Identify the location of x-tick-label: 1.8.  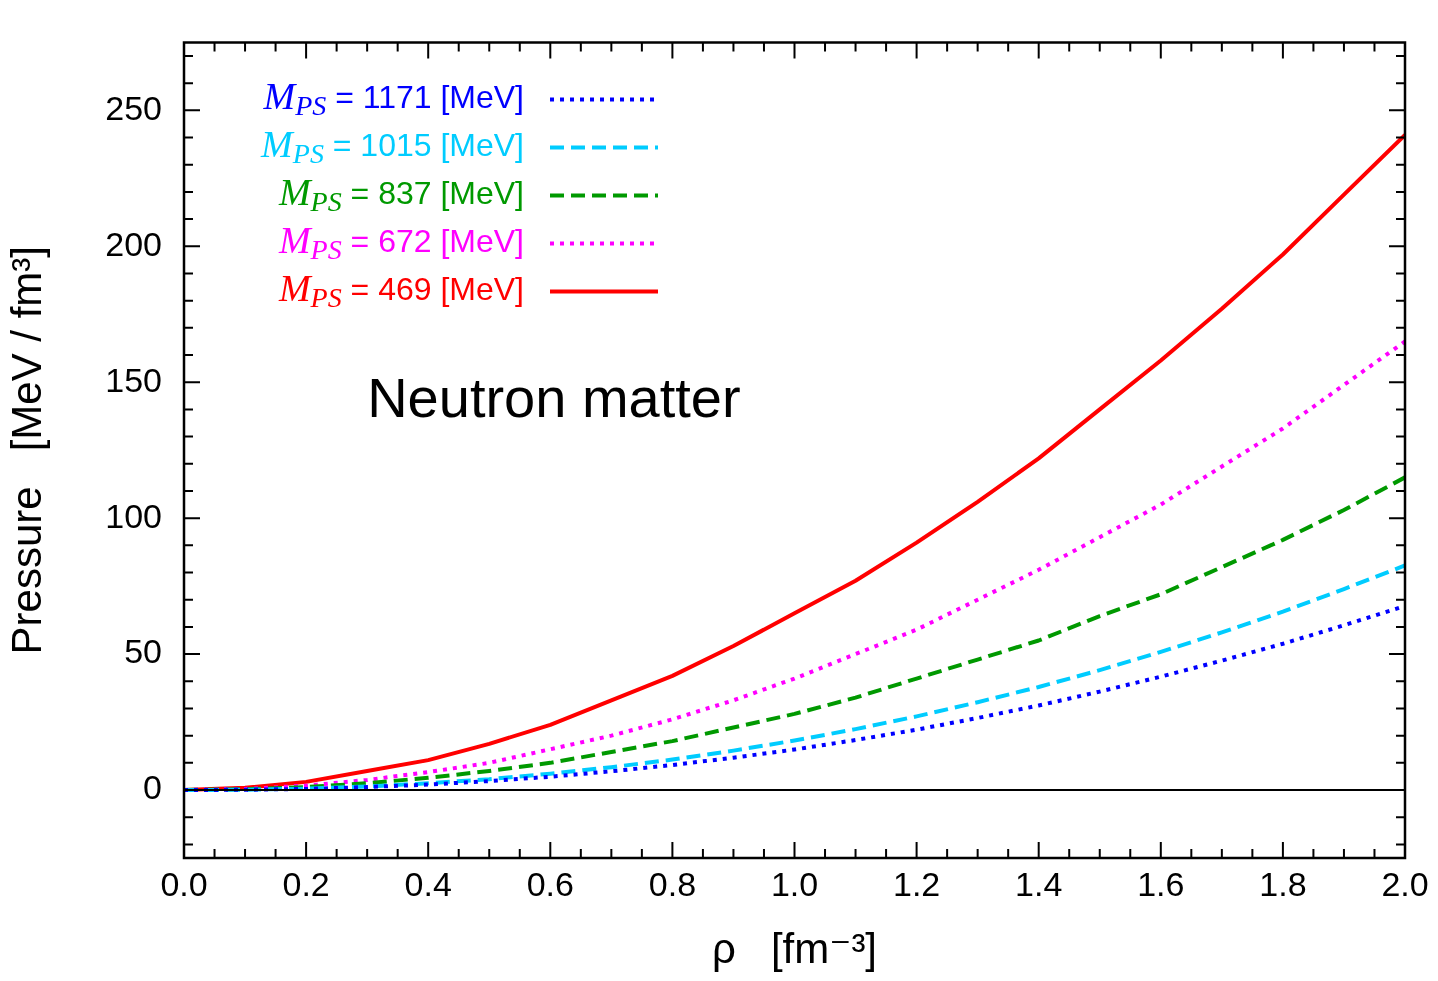
(1283, 883).